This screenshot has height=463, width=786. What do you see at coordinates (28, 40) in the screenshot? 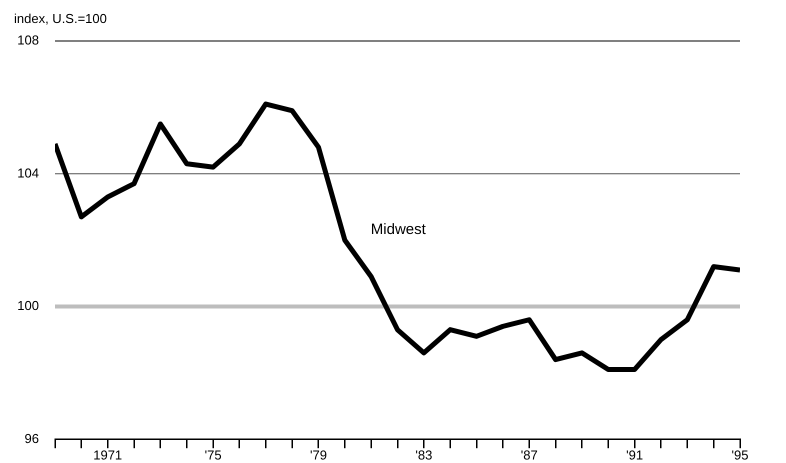
I see `y-tick-label: 108` at bounding box center [28, 40].